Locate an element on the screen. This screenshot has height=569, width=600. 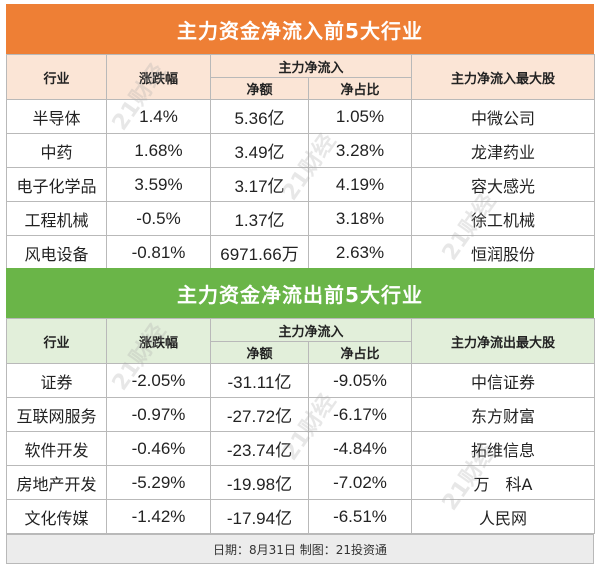
table-row: 半导体 1.4% 5.36亿 1.05% 中微公司 is located at coordinates (301, 116).